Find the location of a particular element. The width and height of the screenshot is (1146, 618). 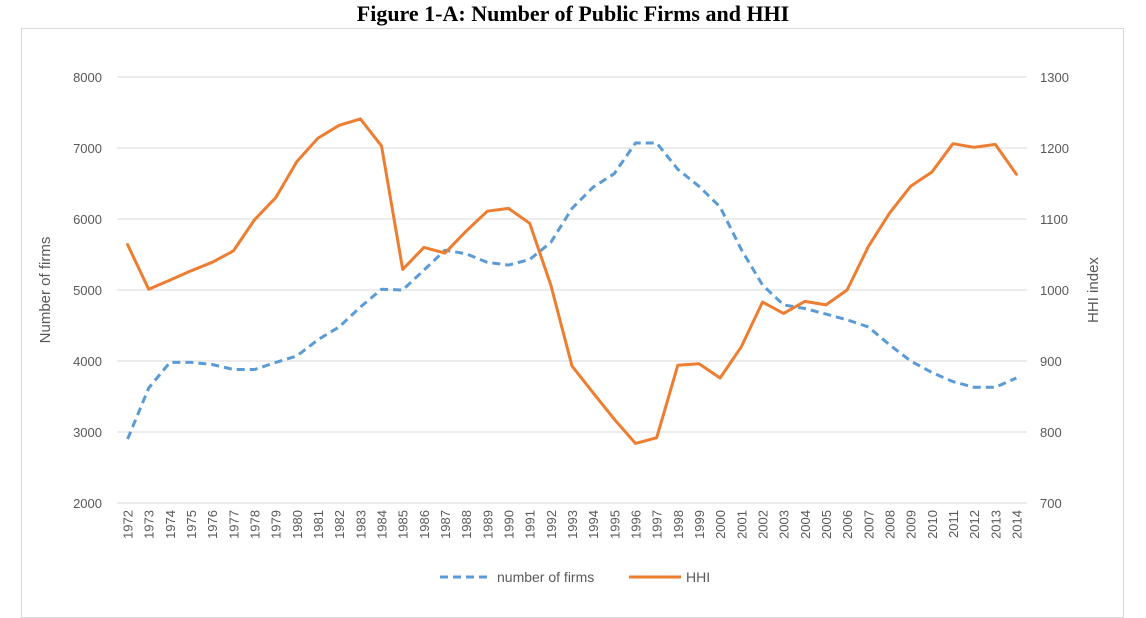

y2-tick-label: 800 is located at coordinates (1051, 432).